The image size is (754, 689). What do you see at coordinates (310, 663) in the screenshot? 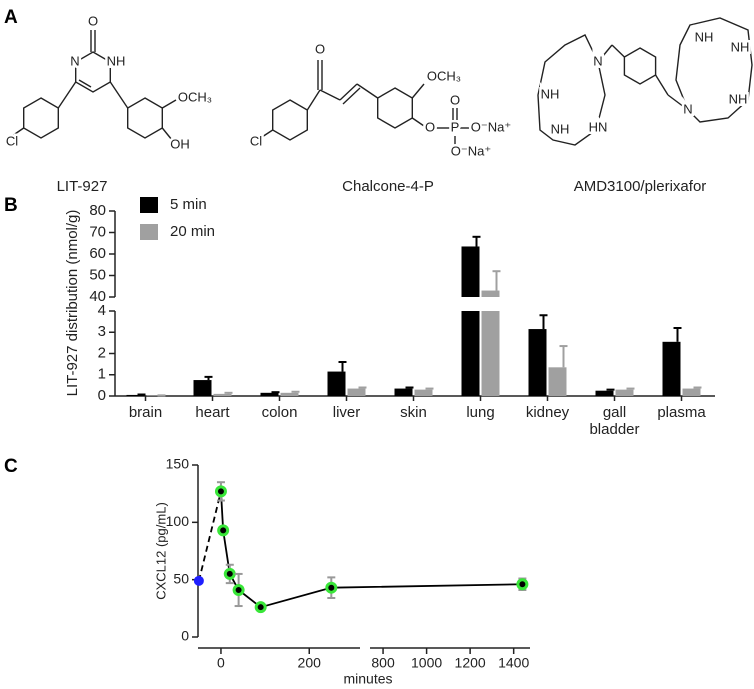
I see `x-tick-label: 200` at bounding box center [310, 663].